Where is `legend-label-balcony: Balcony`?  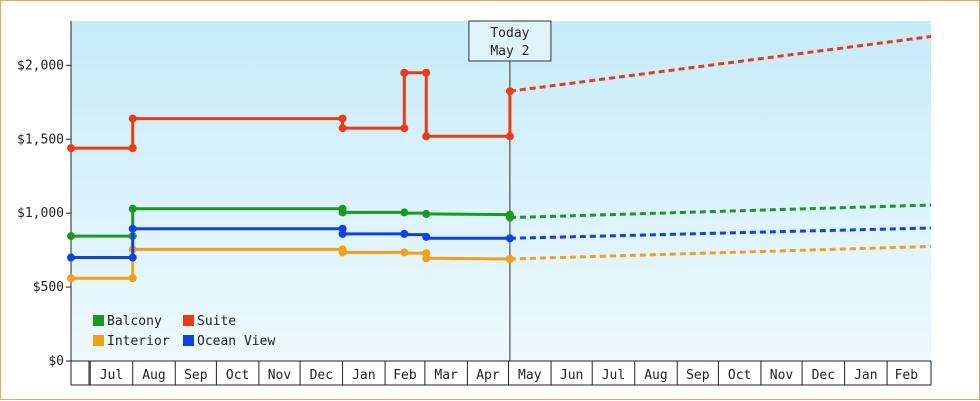
legend-label-balcony: Balcony is located at coordinates (134, 321).